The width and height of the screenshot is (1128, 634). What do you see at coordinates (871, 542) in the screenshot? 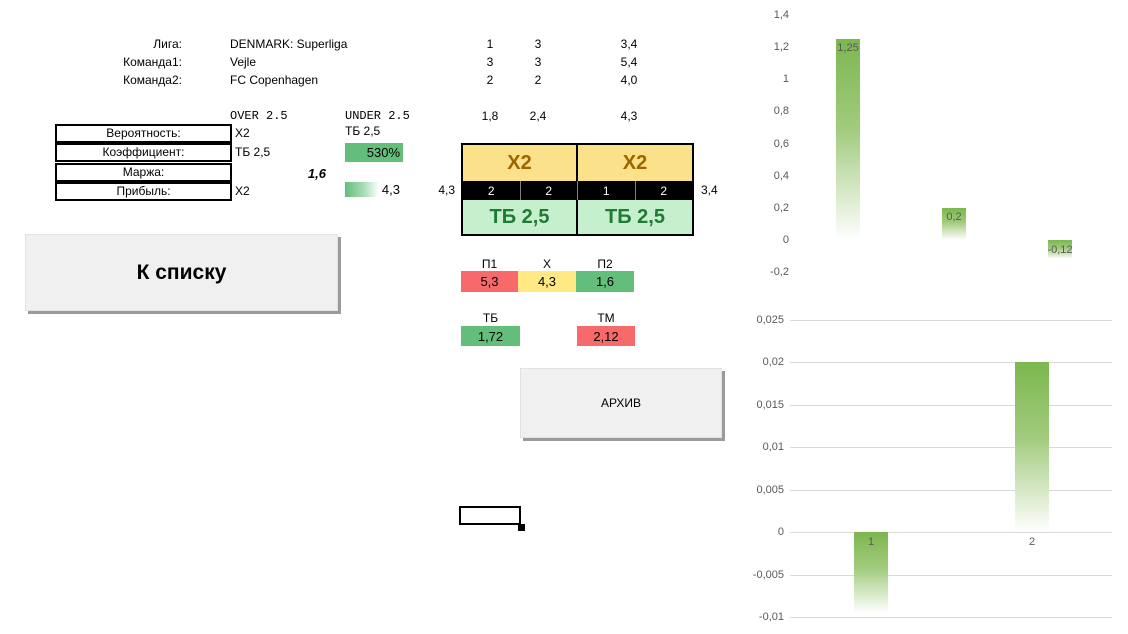
I see `category-label: 1` at bounding box center [871, 542].